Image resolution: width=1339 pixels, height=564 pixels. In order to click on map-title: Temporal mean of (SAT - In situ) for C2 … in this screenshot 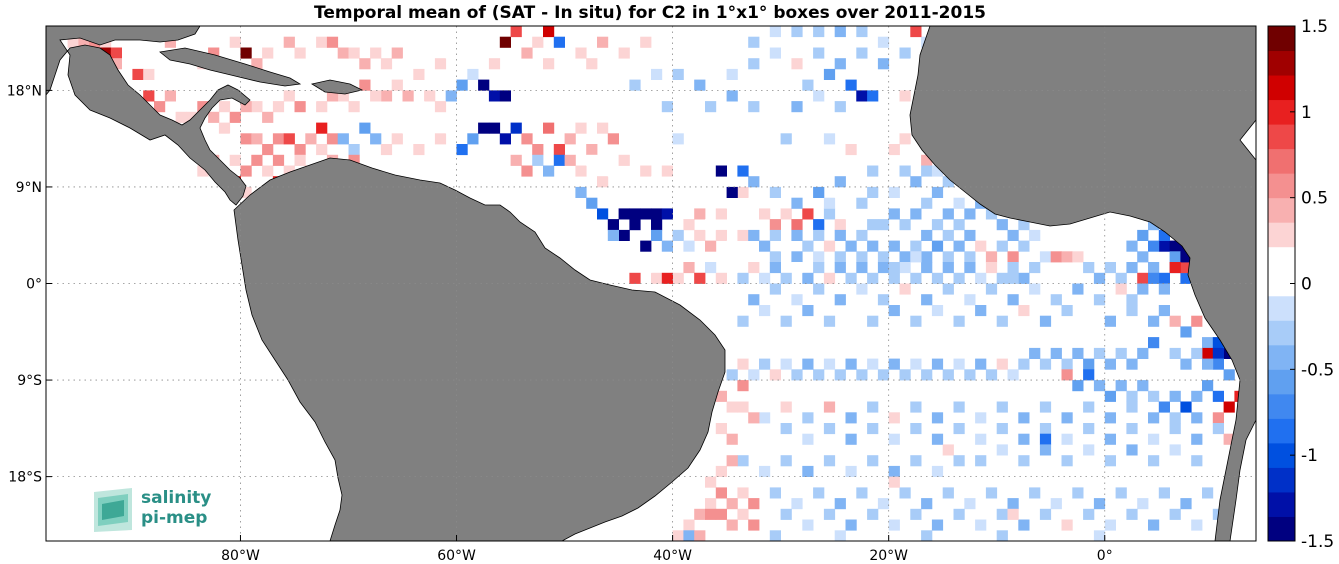, I will do `click(650, 13)`.